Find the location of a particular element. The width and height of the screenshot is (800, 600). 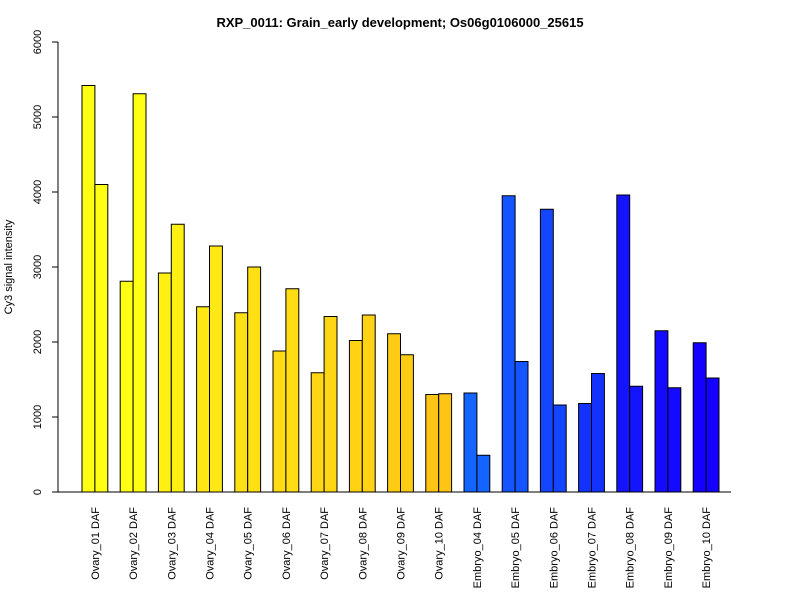

y-tick-label: 0 is located at coordinates (38, 492).